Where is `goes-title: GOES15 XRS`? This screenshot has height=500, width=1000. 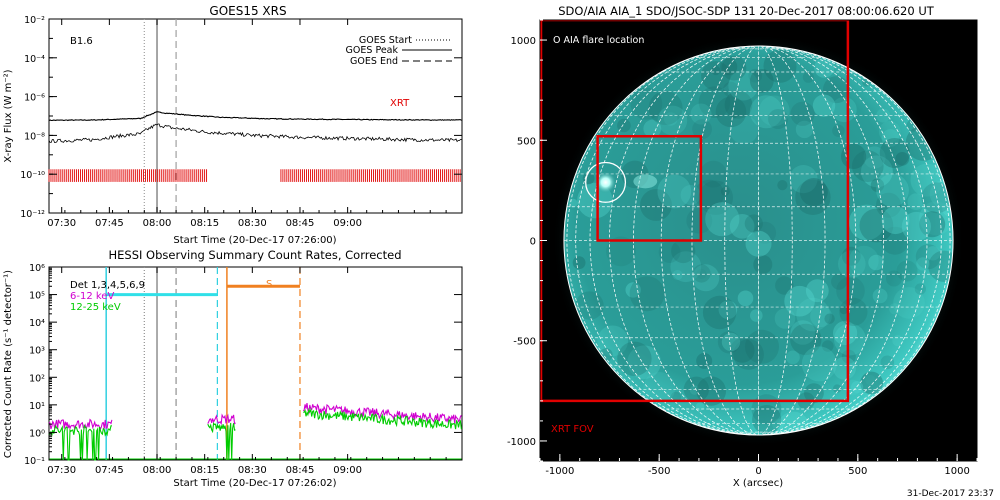 goes-title: GOES15 XRS is located at coordinates (247, 11).